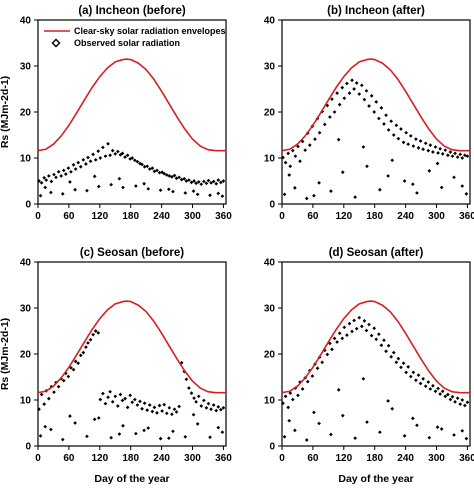 Image resolution: width=474 pixels, height=489 pixels. Describe the element at coordinates (26, 401) in the screenshot. I see `y-tick-label: 10` at that location.